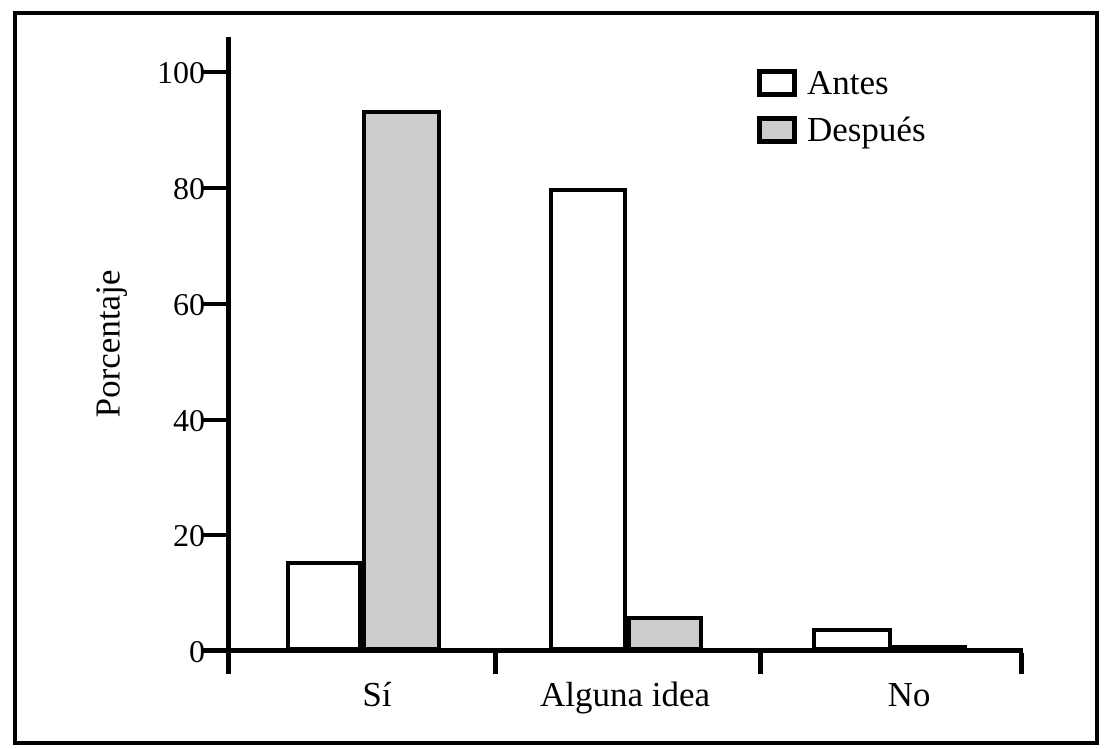 This screenshot has width=1106, height=749. Describe the element at coordinates (588, 419) in the screenshot. I see `bar-antes-alguna-idea` at that location.